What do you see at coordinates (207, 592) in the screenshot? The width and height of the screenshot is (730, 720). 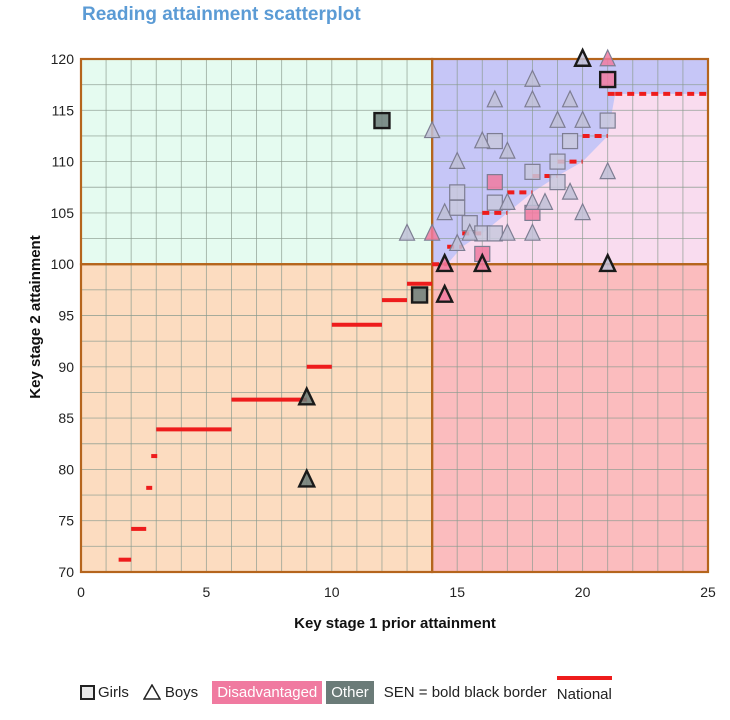 I see `x-tick-label: 5` at bounding box center [207, 592].